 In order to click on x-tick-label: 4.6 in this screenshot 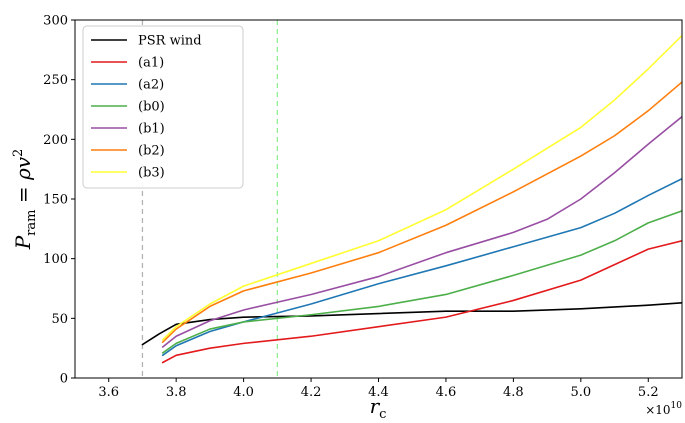, I will do `click(446, 392)`.